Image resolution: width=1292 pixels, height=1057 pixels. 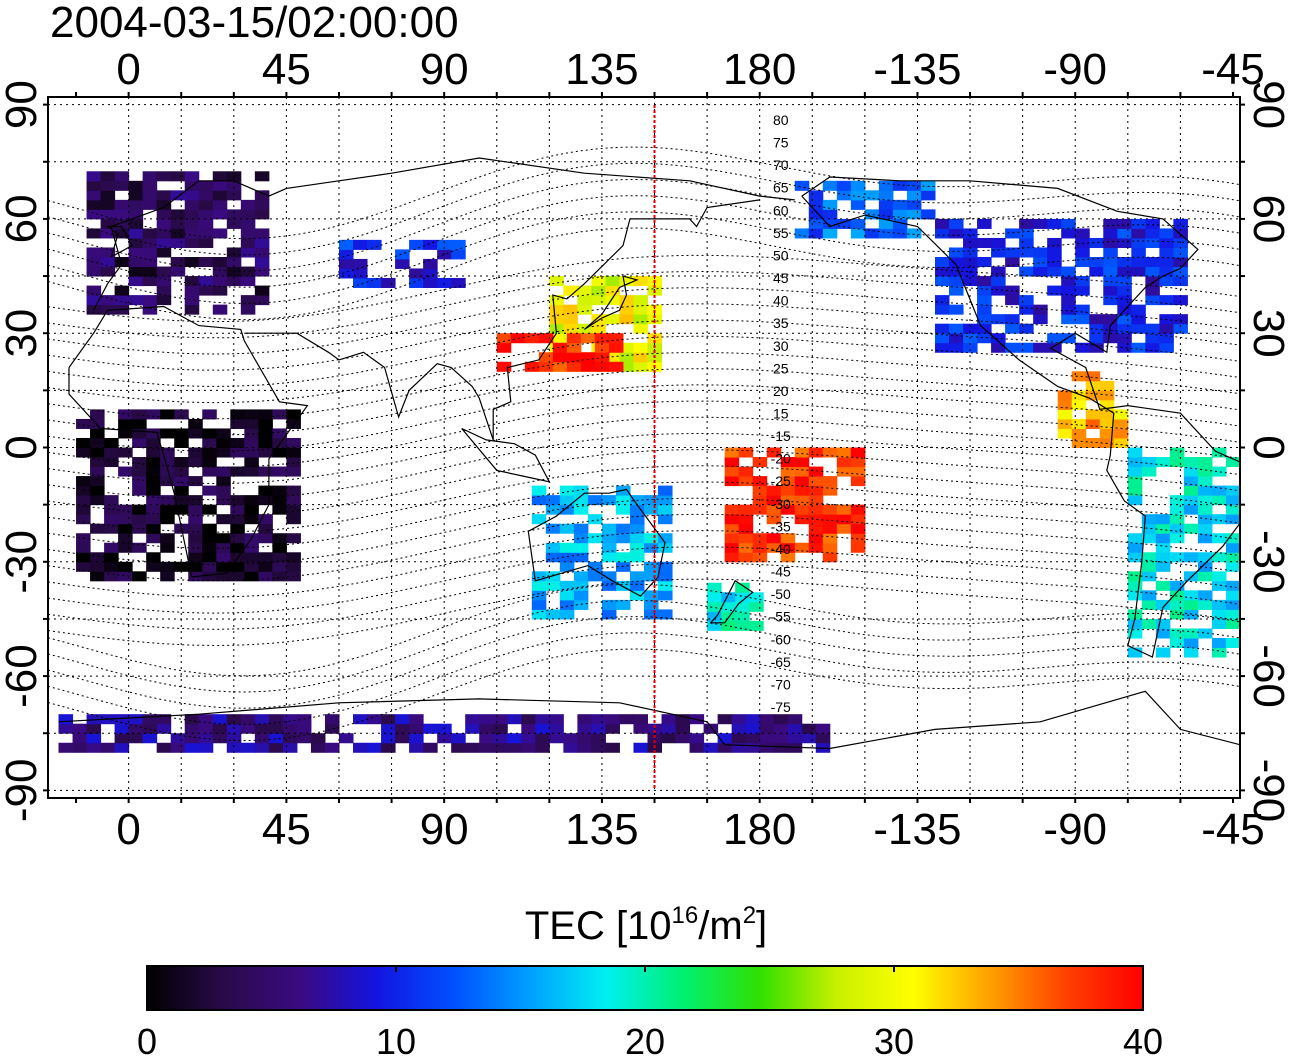 What do you see at coordinates (781, 707) in the screenshot?
I see `dip-contour-label: -75` at bounding box center [781, 707].